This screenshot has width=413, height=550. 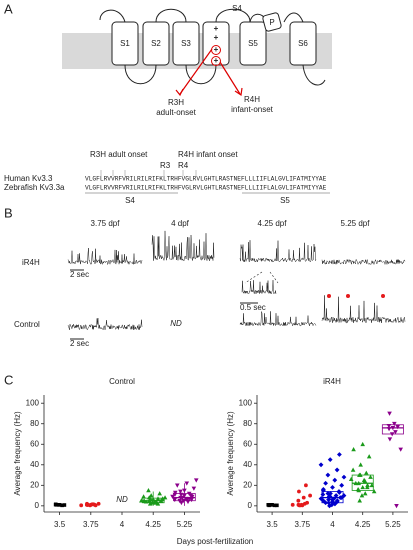 What do you see at coordinates (34, 187) in the screenshot?
I see `species: Zebrafish Kv3.3a` at bounding box center [34, 187].